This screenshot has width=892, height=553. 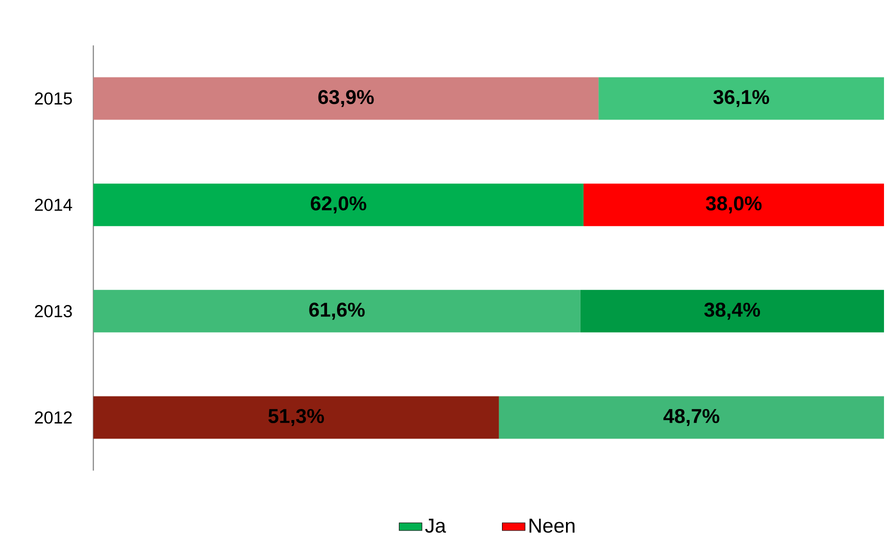 I want to click on data-label: 38,0%, so click(x=734, y=205).